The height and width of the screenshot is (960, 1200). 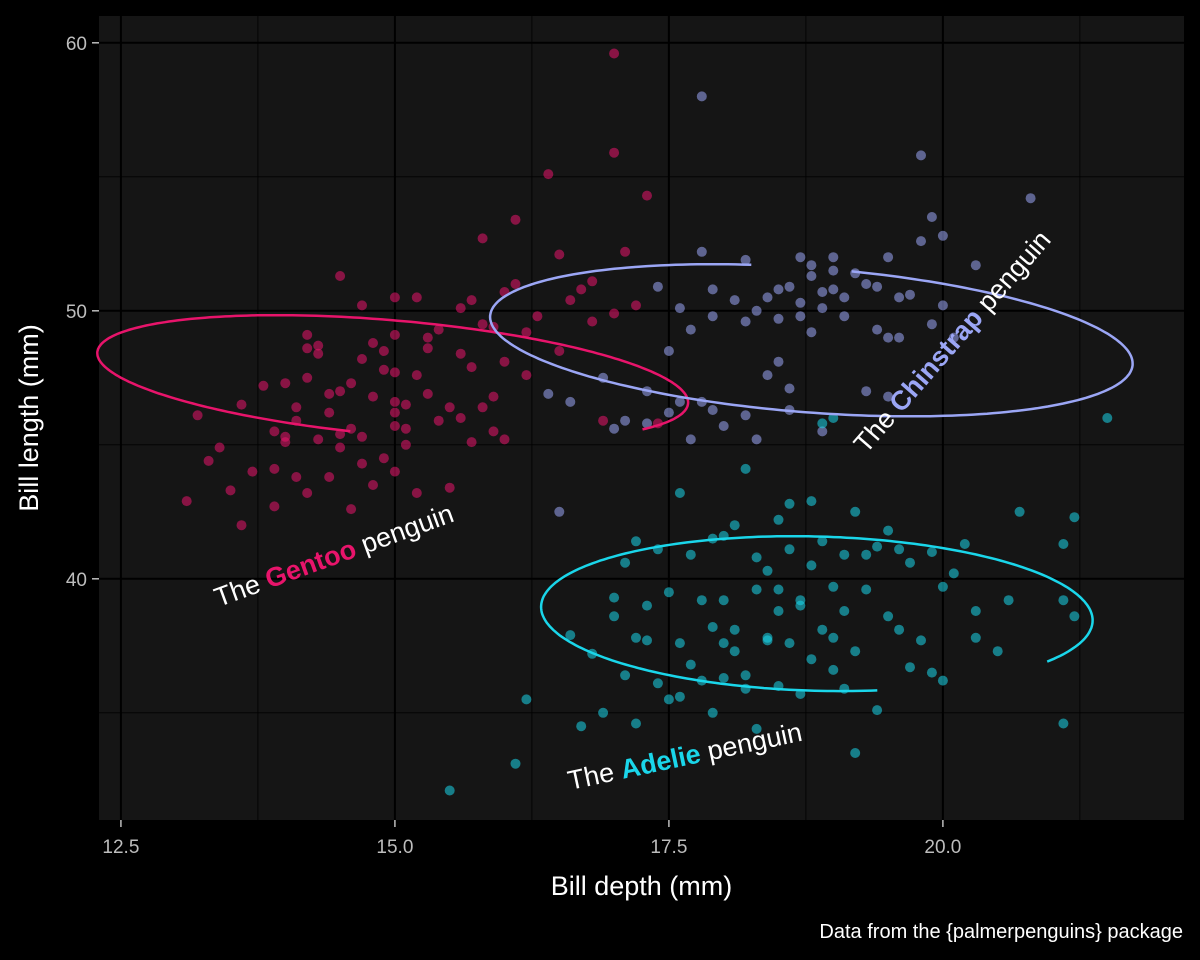 What do you see at coordinates (811, 340) in the screenshot?
I see `chinstrap-ellipse` at bounding box center [811, 340].